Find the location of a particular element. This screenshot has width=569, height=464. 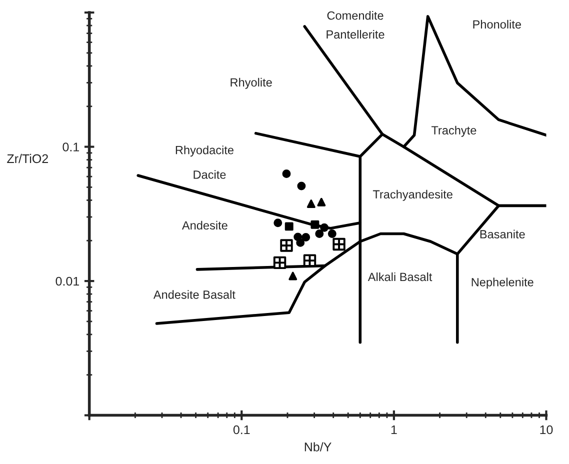

annotation: Dacite is located at coordinates (210, 174).